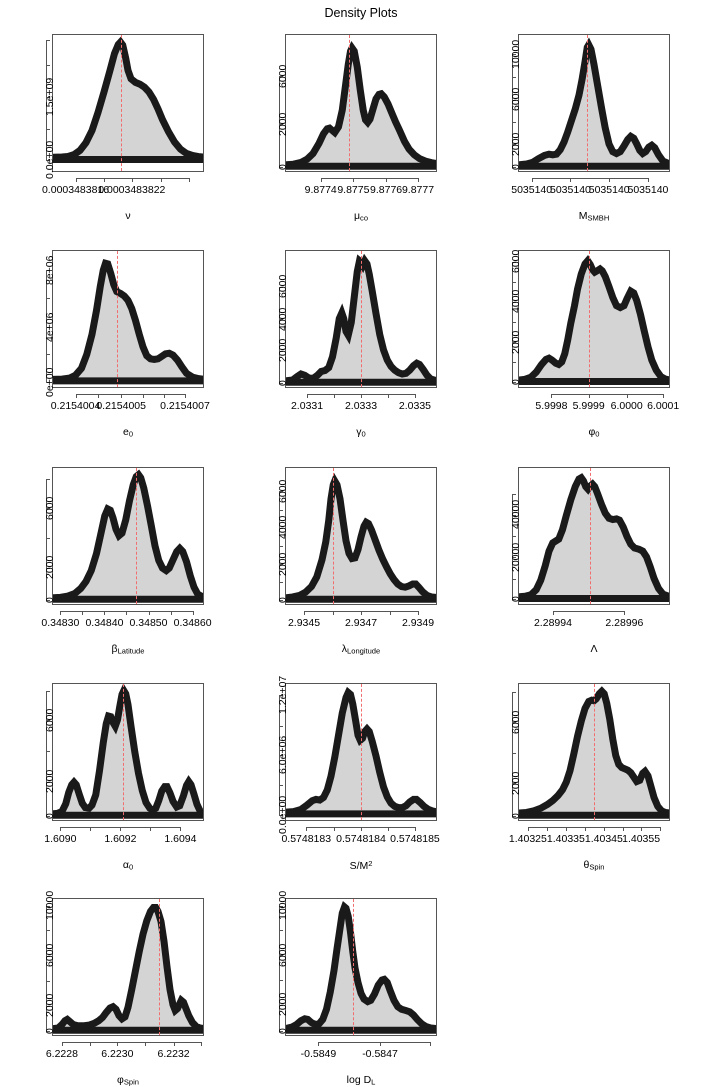 The width and height of the screenshot is (720, 1087). Describe the element at coordinates (594, 827) in the screenshot. I see `x-axis-line-theta_spin` at that location.